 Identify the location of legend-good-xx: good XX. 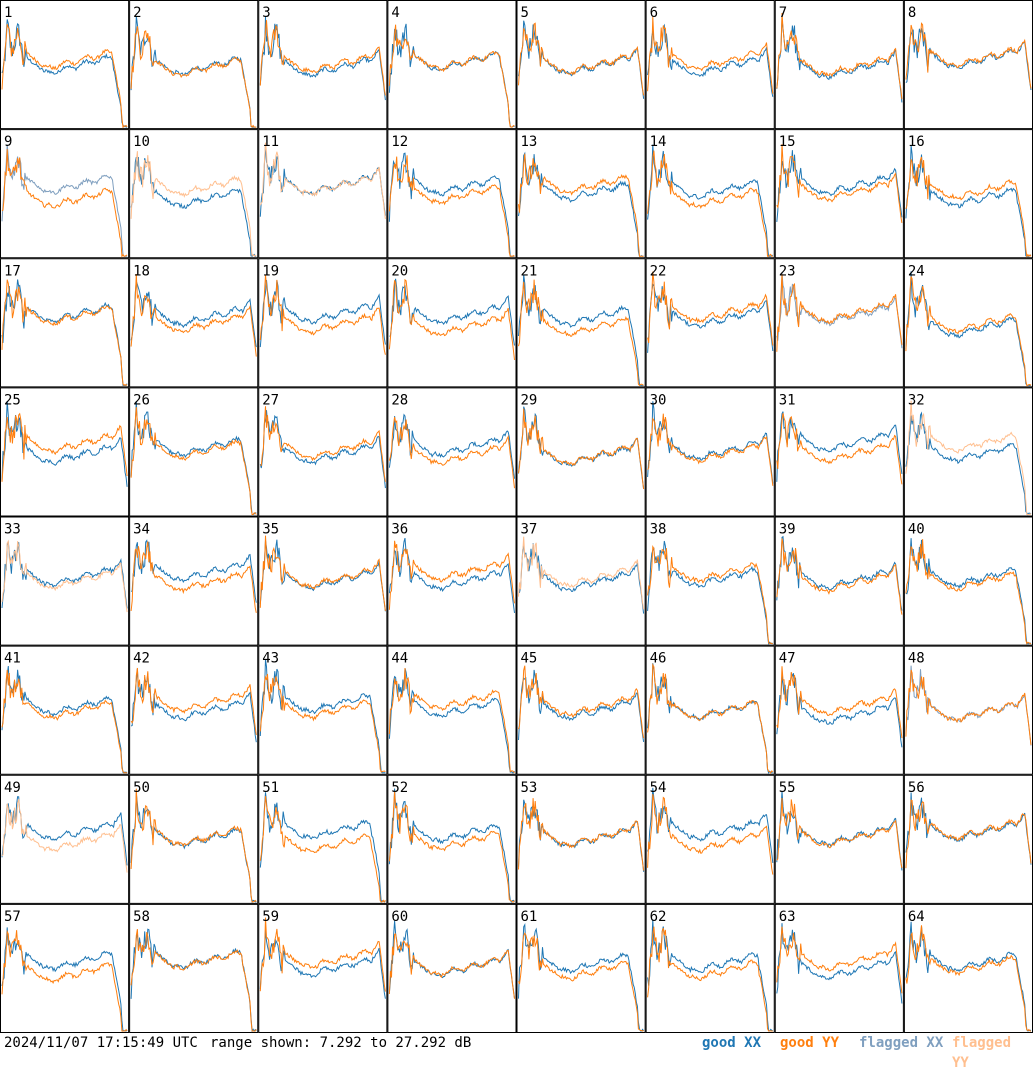
(732, 1043).